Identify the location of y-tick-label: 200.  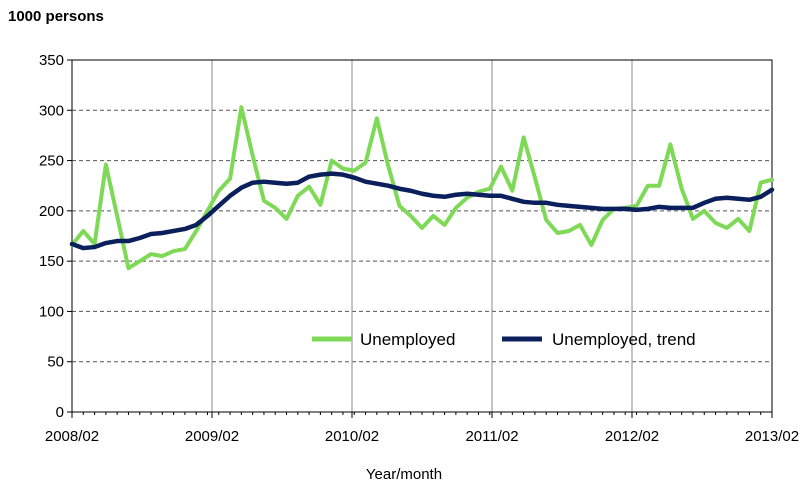
(51, 211).